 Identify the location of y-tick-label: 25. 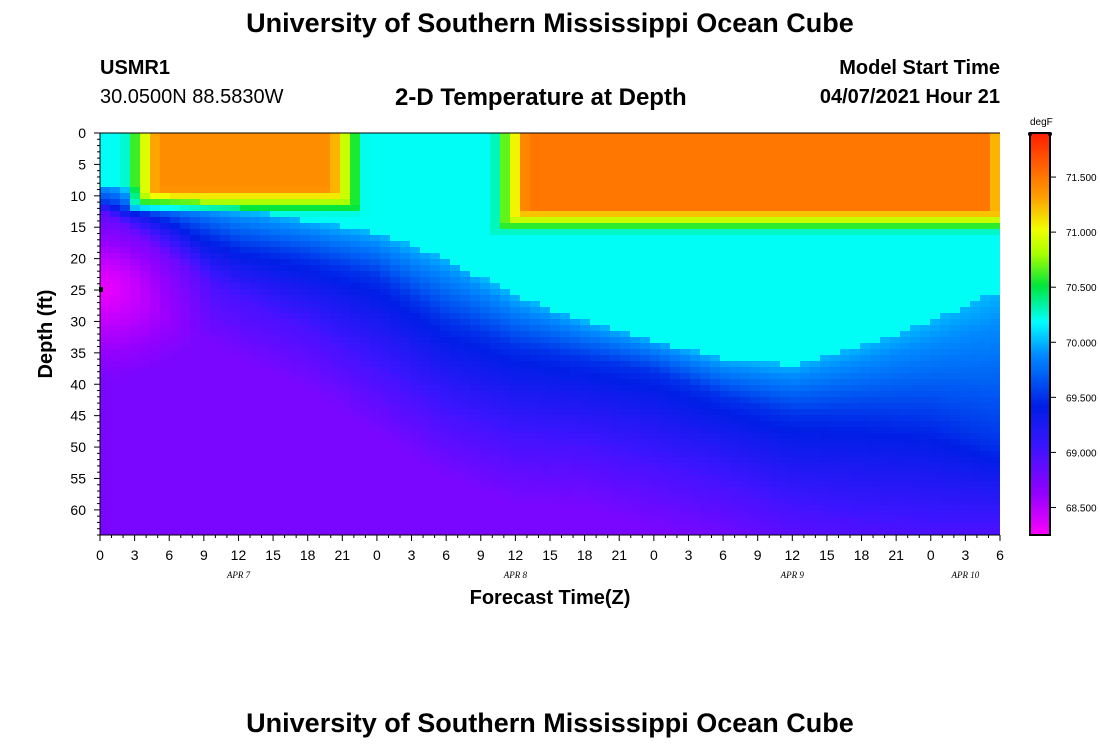
(78, 290).